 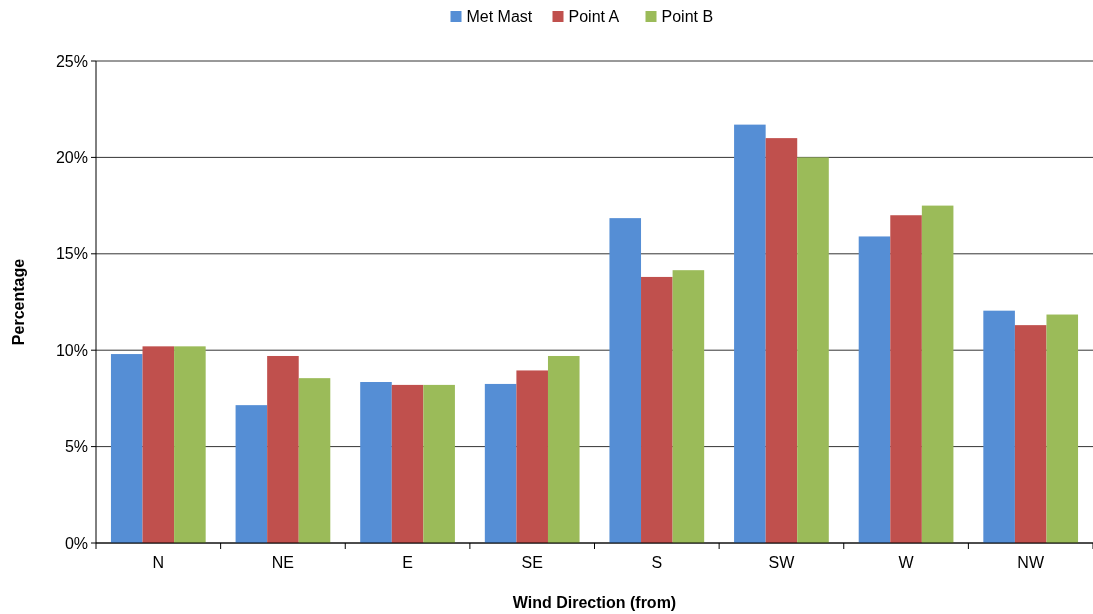 I want to click on y-tick-label: 0%, so click(x=76, y=543).